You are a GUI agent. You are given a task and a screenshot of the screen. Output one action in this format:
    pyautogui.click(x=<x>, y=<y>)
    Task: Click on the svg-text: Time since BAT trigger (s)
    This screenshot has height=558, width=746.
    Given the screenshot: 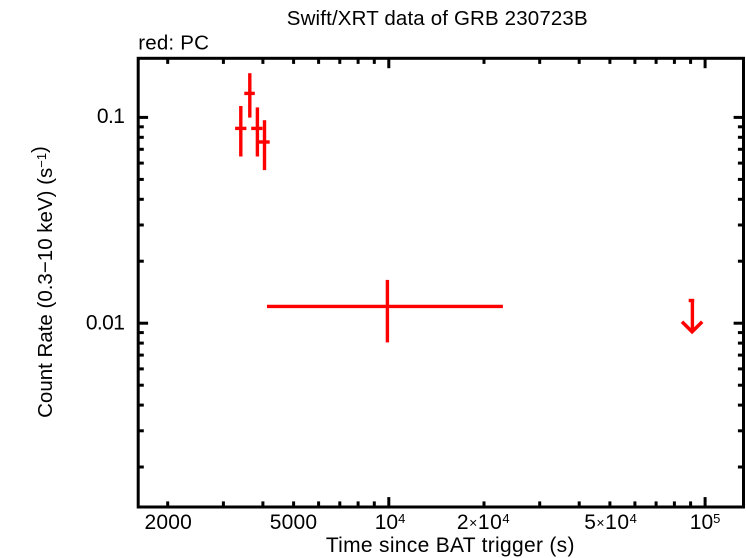 What is the action you would take?
    pyautogui.click(x=450, y=545)
    